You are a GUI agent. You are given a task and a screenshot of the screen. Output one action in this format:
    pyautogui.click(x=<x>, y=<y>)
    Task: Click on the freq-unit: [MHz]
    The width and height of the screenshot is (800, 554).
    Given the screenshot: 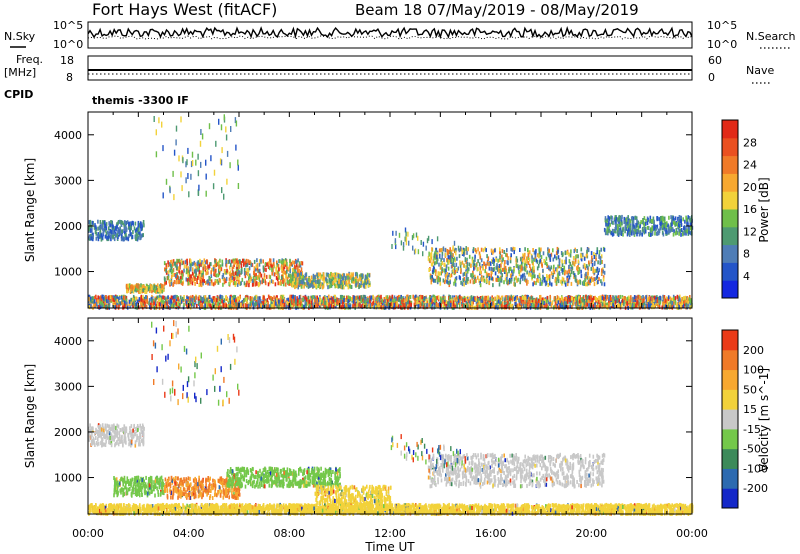 What is the action you would take?
    pyautogui.click(x=20, y=72)
    